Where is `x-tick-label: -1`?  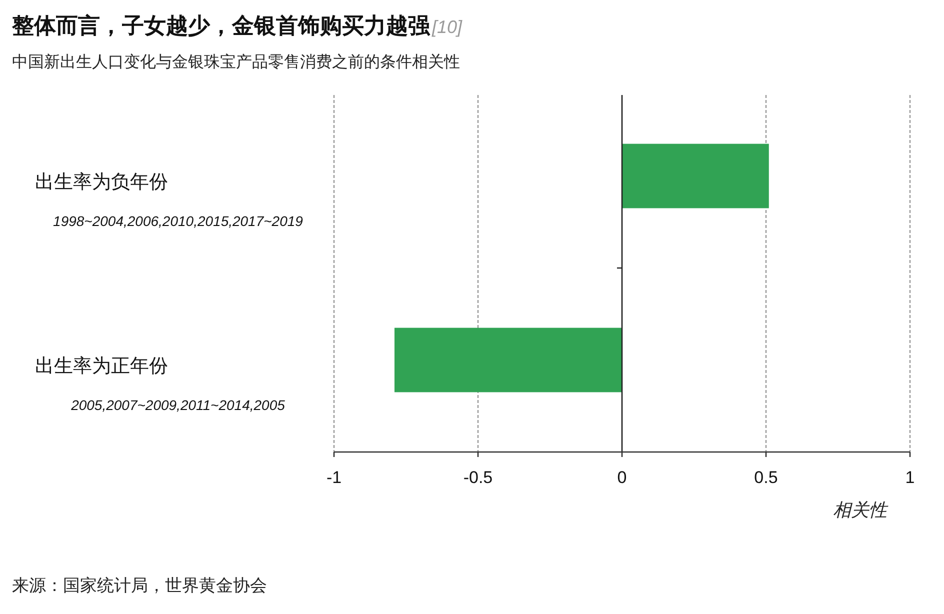
x-tick-label: -1 is located at coordinates (334, 477).